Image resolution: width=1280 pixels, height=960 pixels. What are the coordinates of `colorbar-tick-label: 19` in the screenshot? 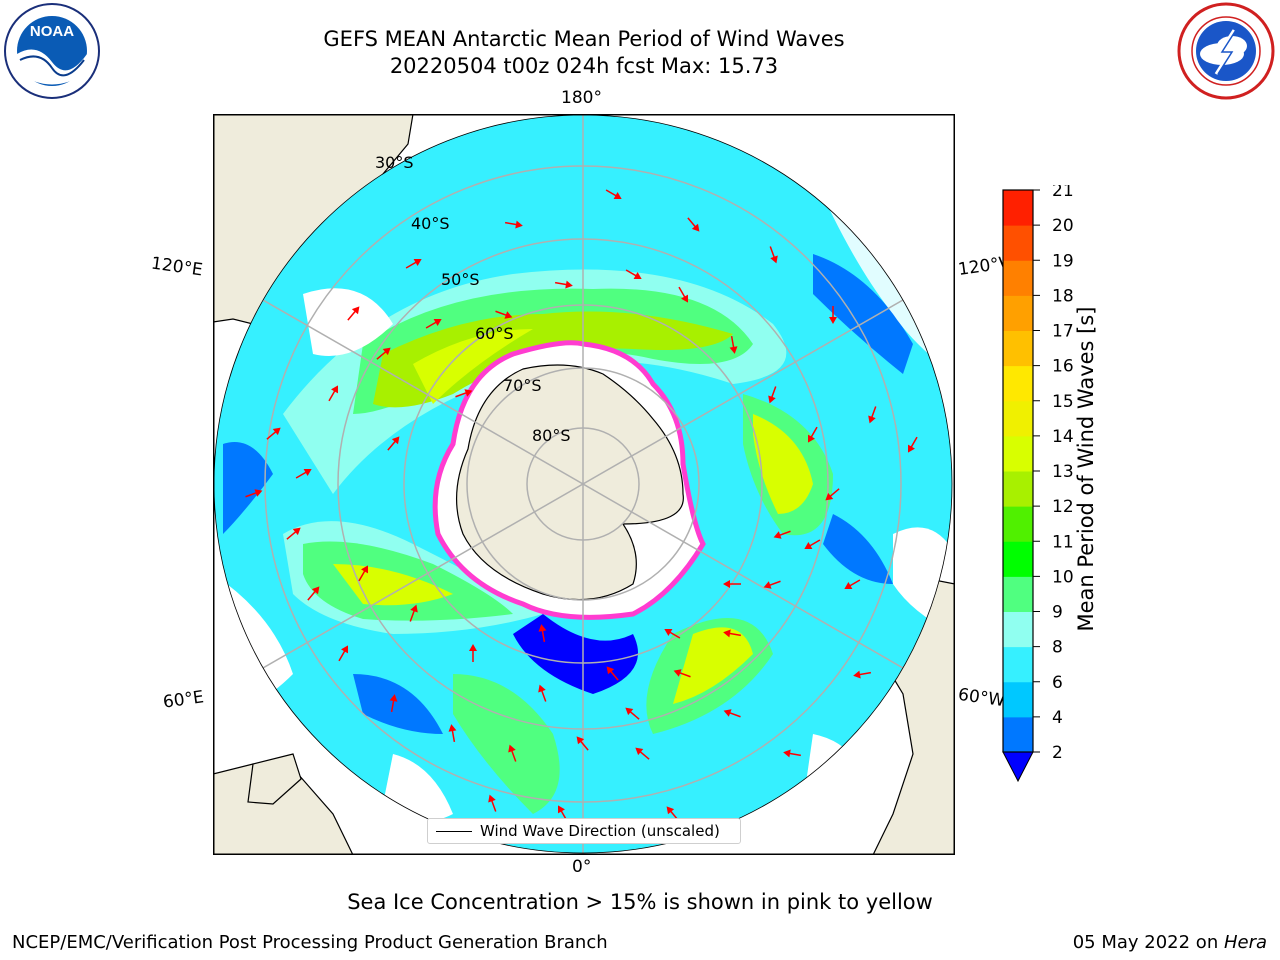 It's located at (1063, 261).